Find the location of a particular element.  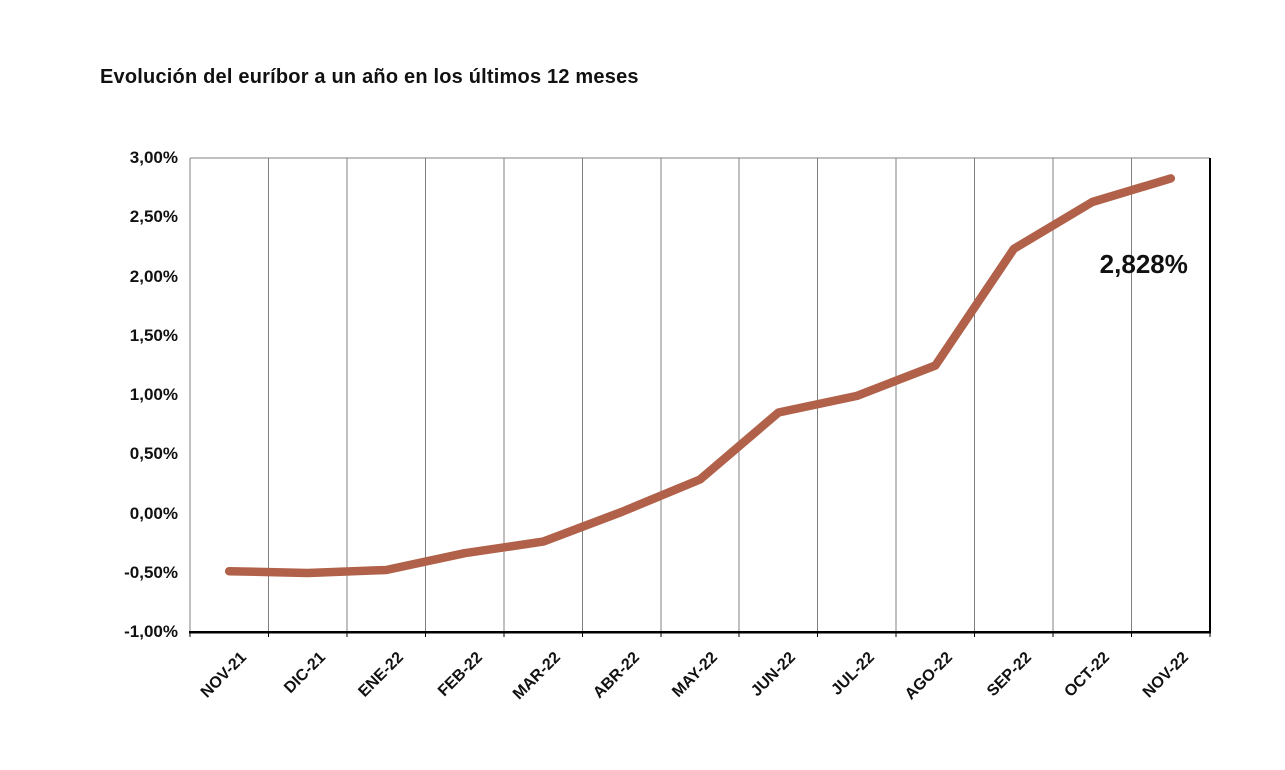

y-axis-tick-label: -1,00% is located at coordinates (151, 631).